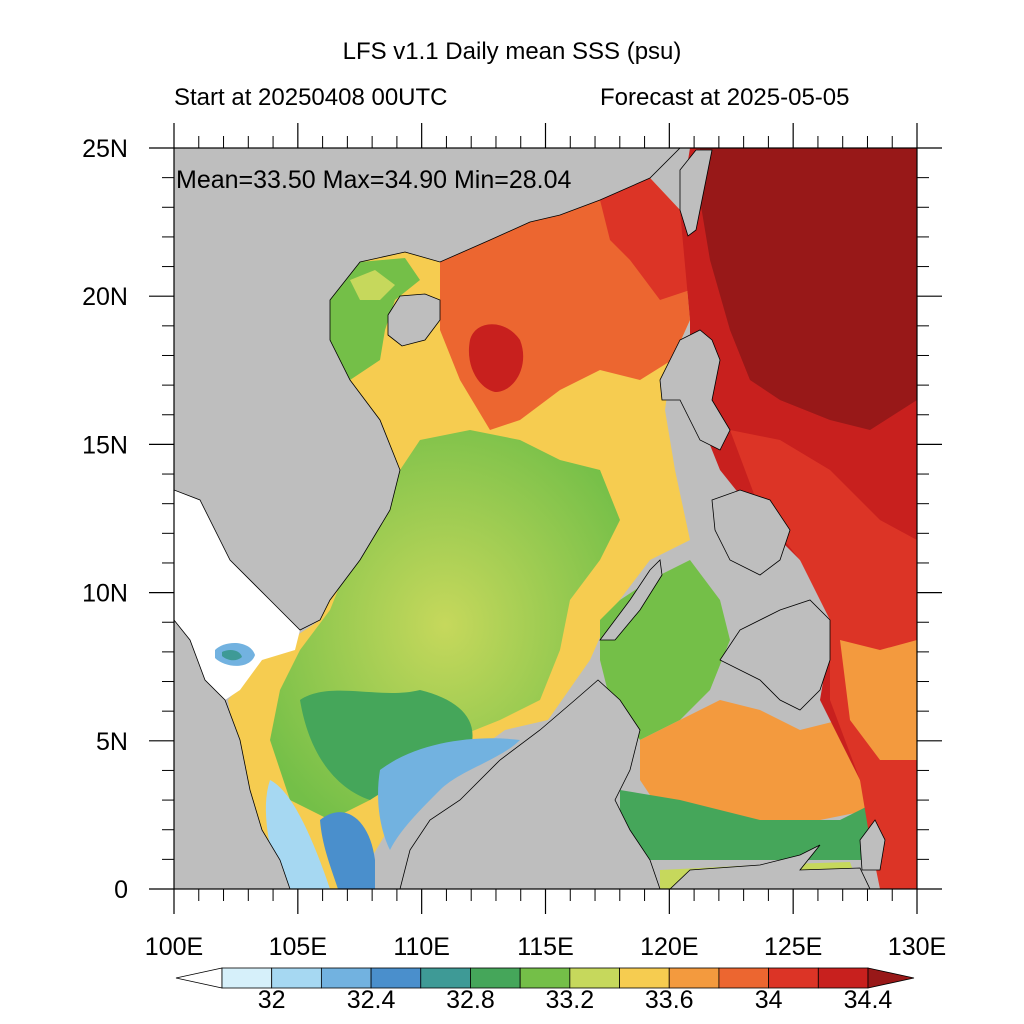  I want to click on colorbar-label: 33.2, so click(570, 1000).